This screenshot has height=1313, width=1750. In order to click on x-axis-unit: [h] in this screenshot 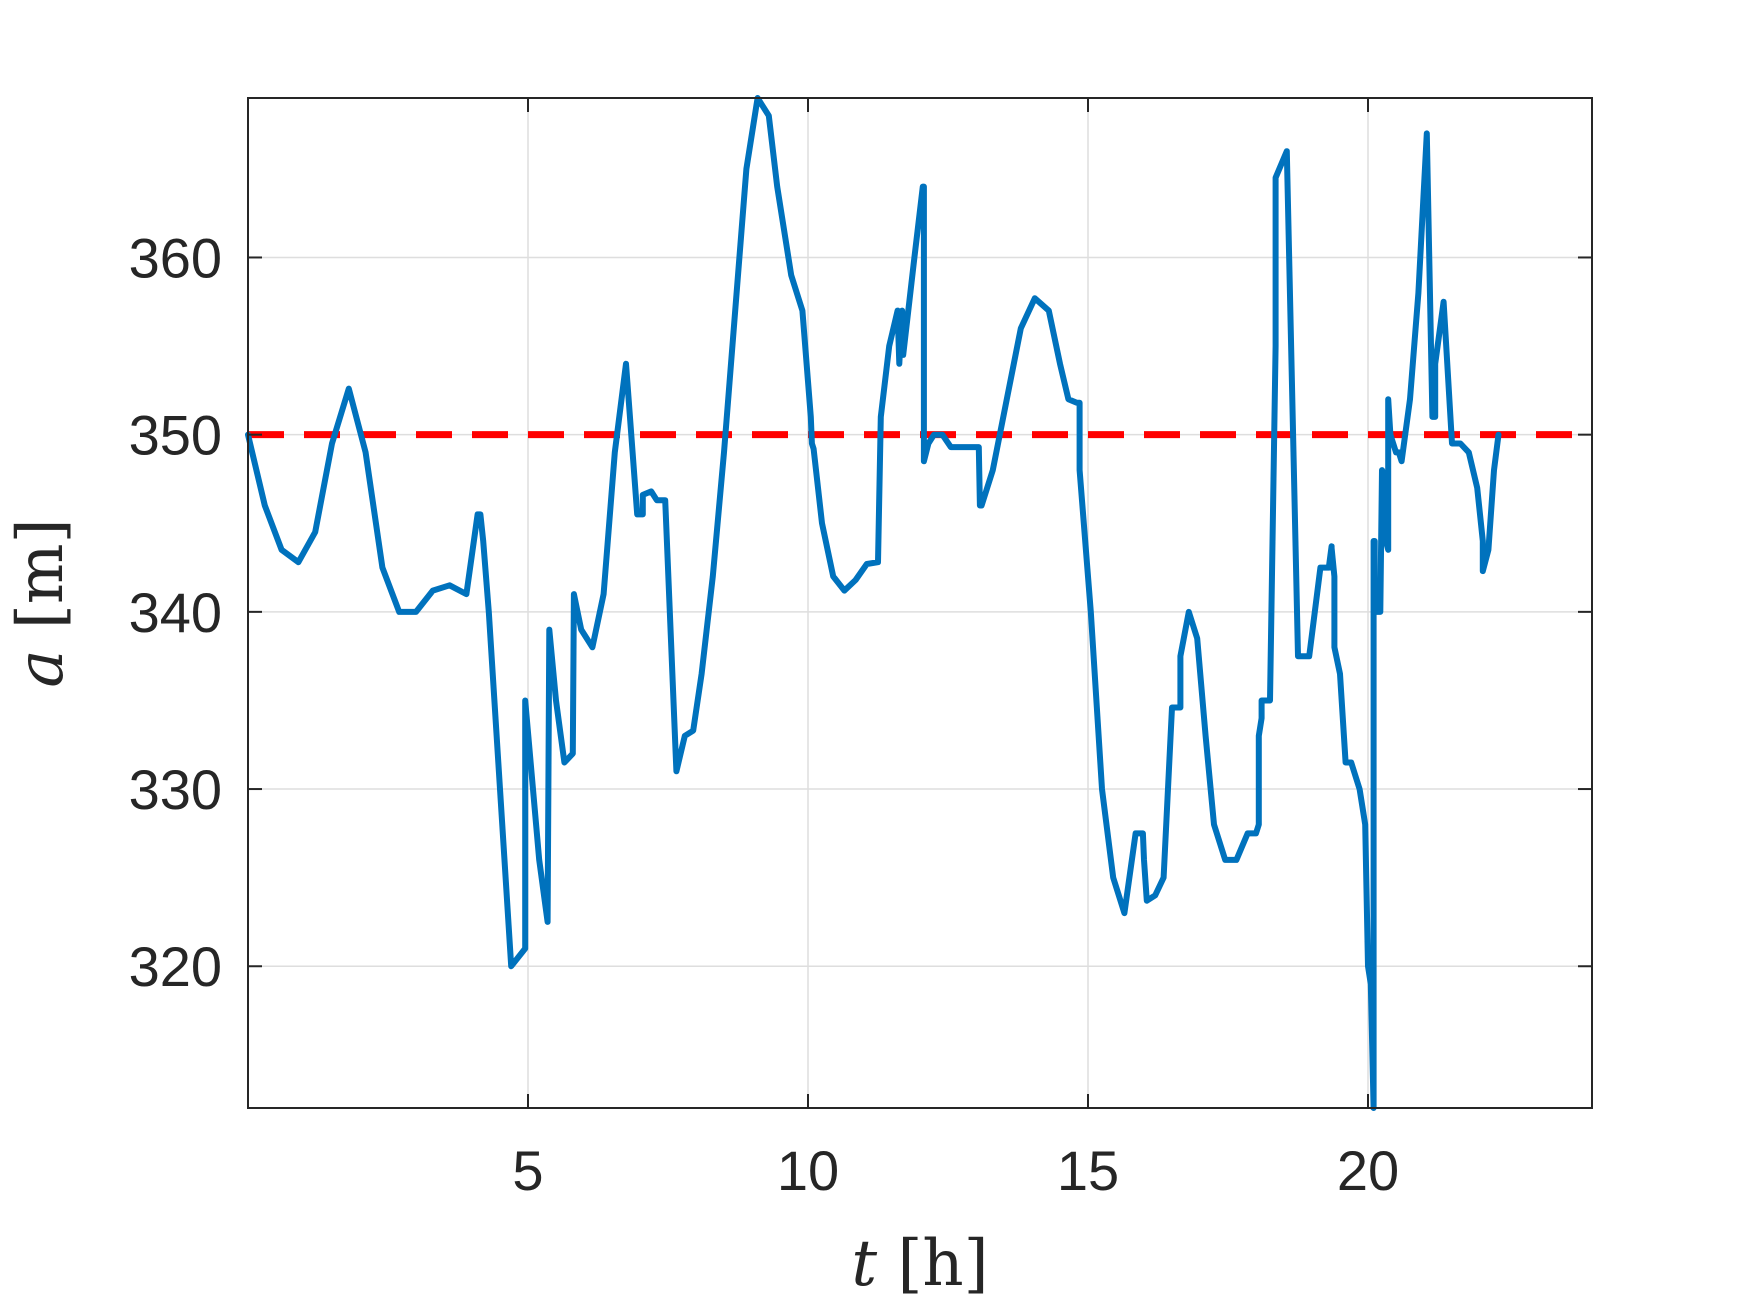, I will do `click(942, 1264)`.